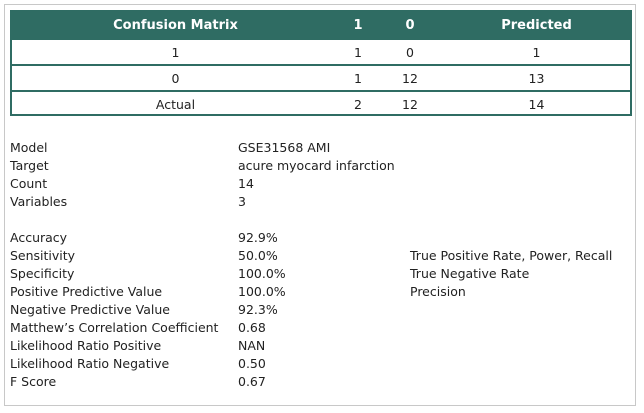  I want to click on info-label: Variables, so click(39, 201).